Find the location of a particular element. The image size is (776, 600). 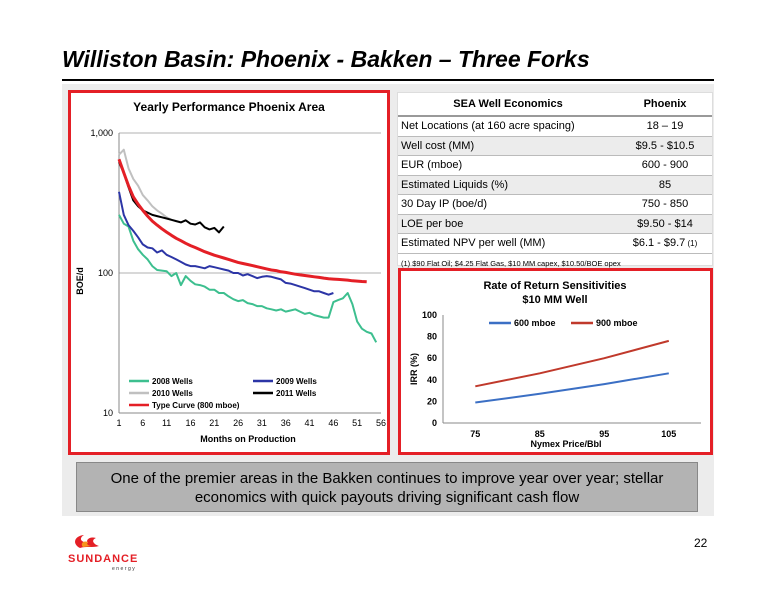

legend-label: Type Curve (800 mboe) is located at coordinates (196, 405).